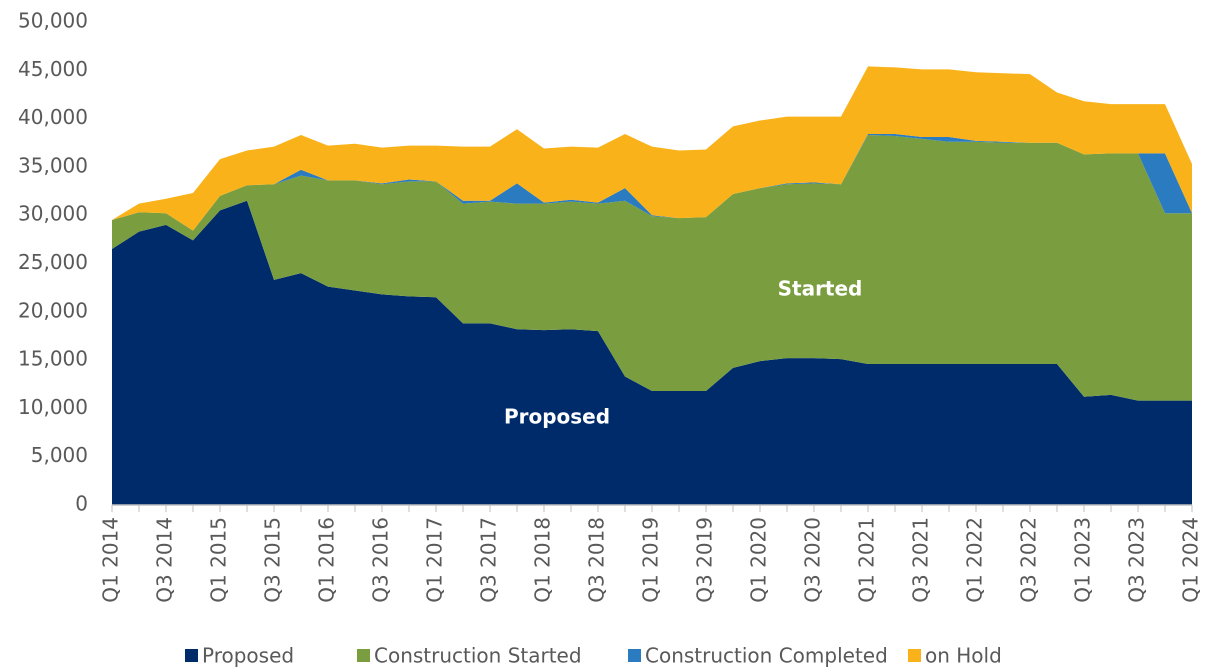 The height and width of the screenshot is (671, 1210). I want to click on x-tick-label: Q1 2022, so click(975, 560).